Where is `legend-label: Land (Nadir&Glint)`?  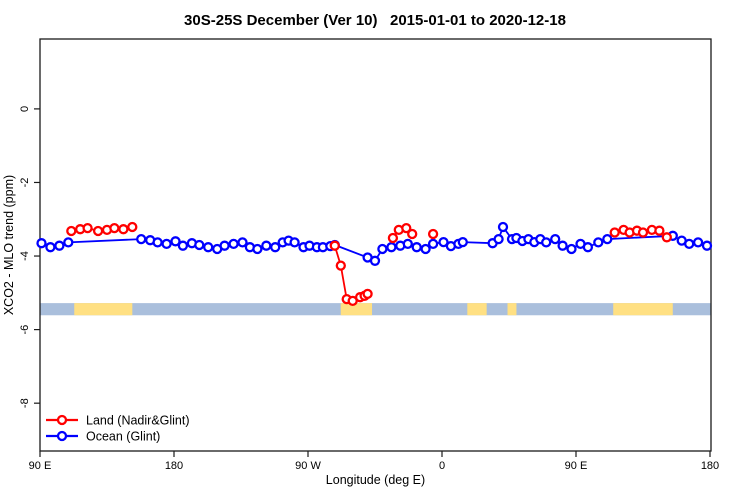
legend-label: Land (Nadir&Glint) is located at coordinates (138, 421).